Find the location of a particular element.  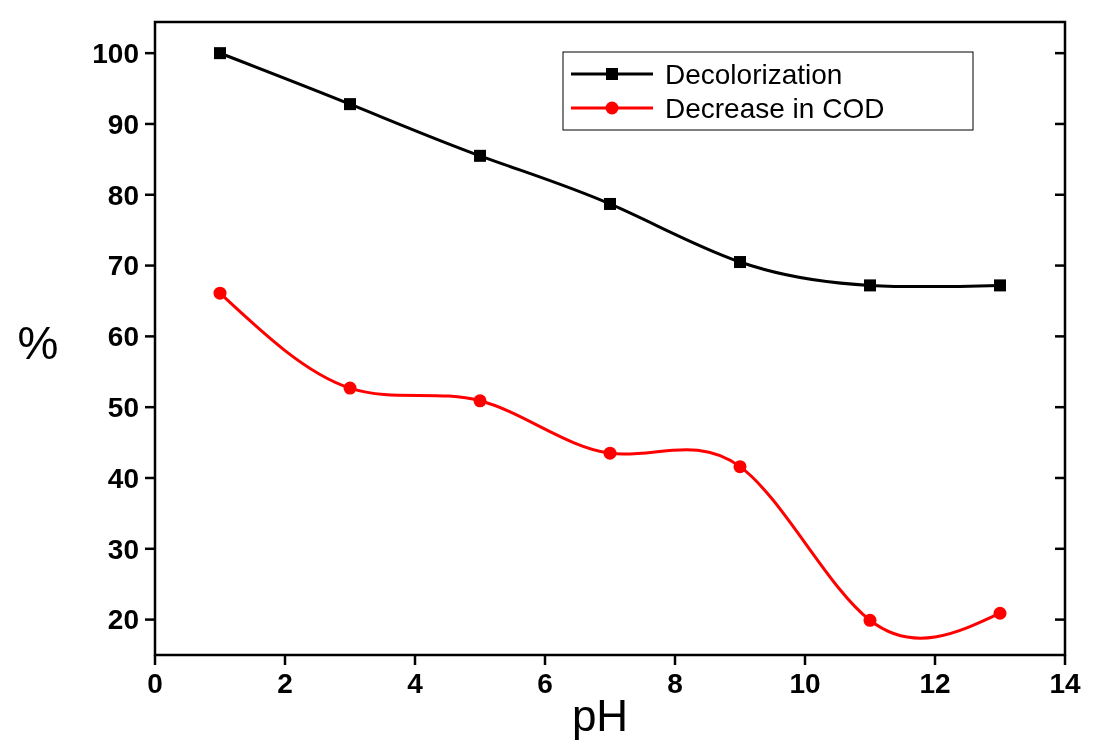

legend-label: Decolorization is located at coordinates (754, 74).